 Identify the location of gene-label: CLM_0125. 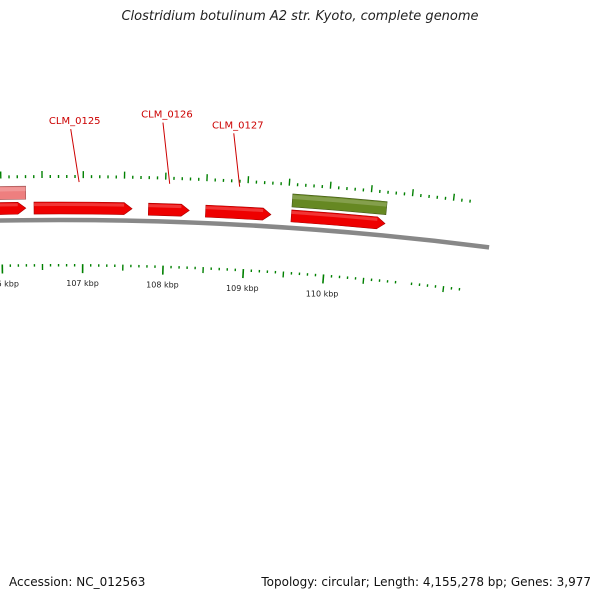
(75, 121).